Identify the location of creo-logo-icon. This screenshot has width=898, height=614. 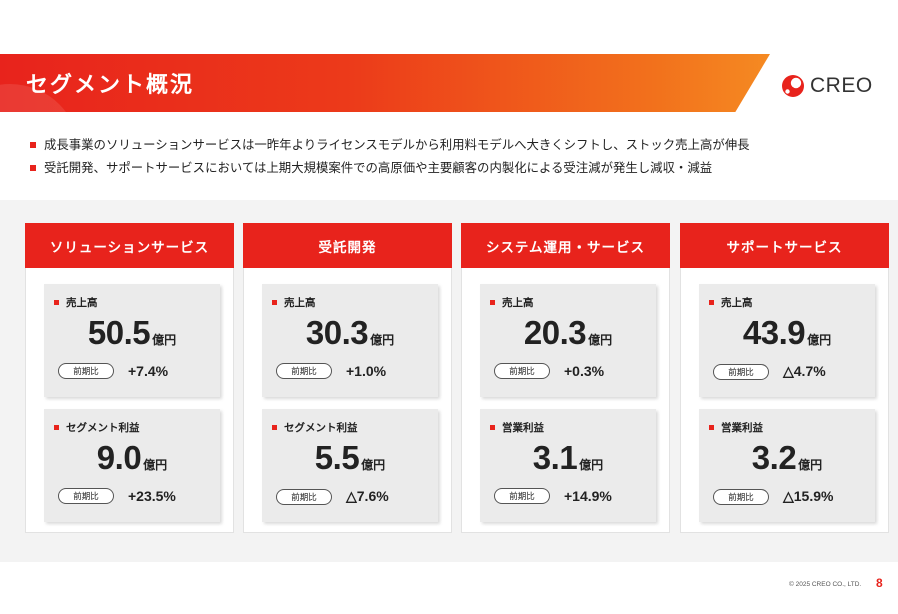
(793, 86).